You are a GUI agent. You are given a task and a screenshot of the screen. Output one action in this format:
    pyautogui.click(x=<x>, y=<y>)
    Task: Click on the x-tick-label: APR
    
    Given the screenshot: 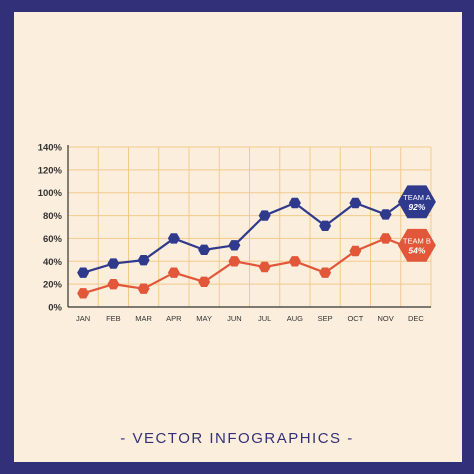 What is the action you would take?
    pyautogui.click(x=174, y=318)
    